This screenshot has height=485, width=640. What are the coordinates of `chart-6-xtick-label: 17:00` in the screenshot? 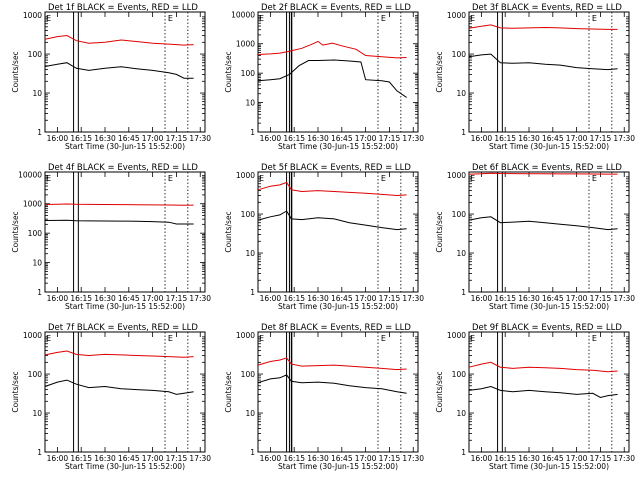 It's located at (577, 298).